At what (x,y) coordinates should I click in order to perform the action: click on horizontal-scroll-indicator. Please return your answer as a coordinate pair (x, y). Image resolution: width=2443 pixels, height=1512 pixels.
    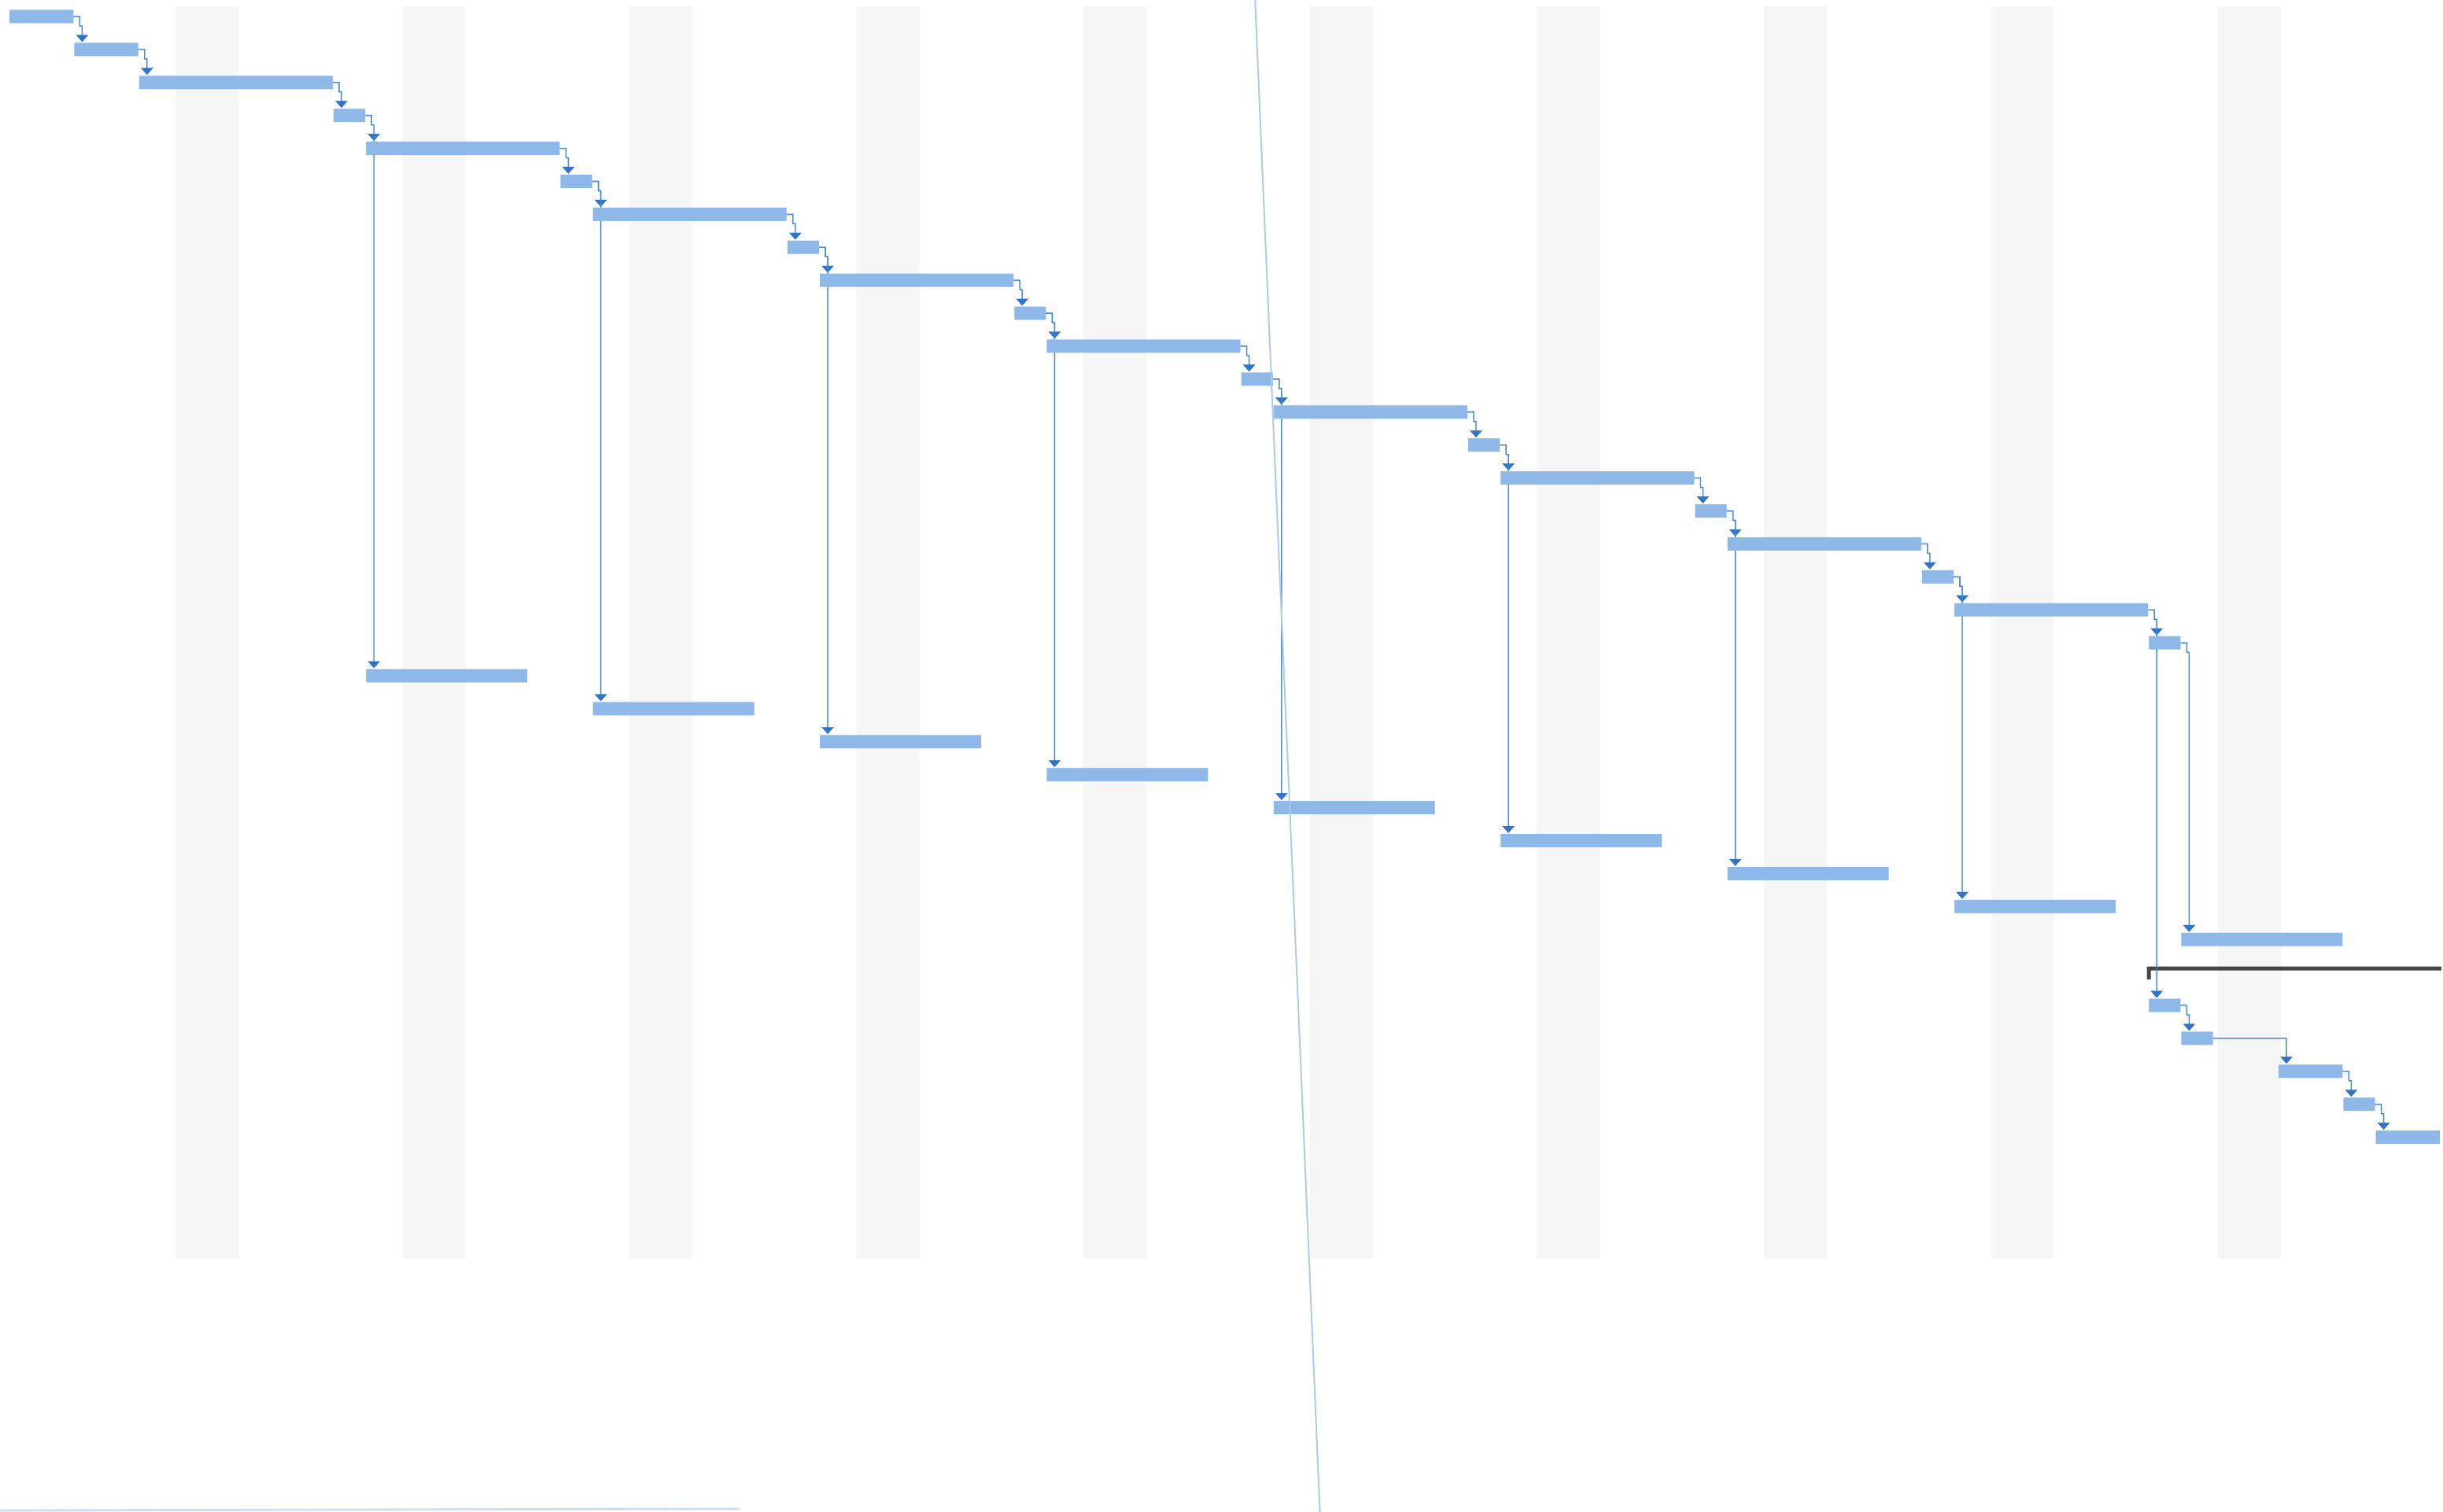
    Looking at the image, I should click on (370, 1509).